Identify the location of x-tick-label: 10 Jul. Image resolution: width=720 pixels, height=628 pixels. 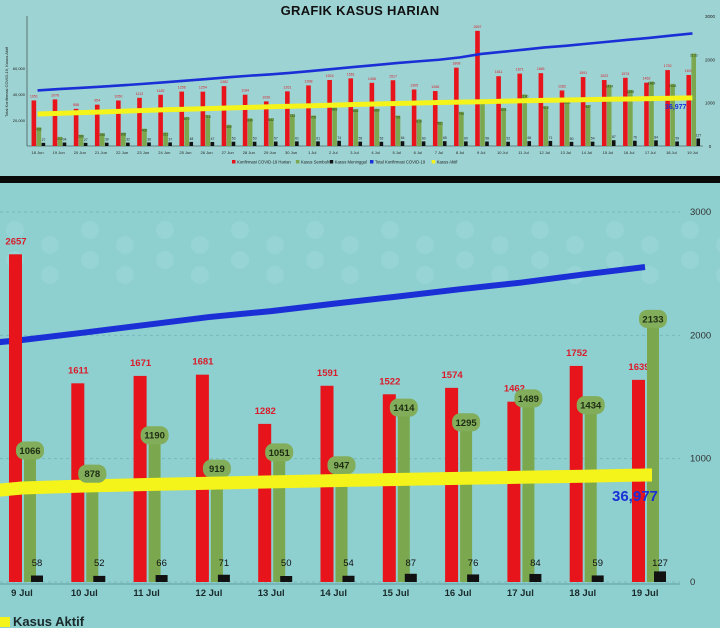
(502, 152).